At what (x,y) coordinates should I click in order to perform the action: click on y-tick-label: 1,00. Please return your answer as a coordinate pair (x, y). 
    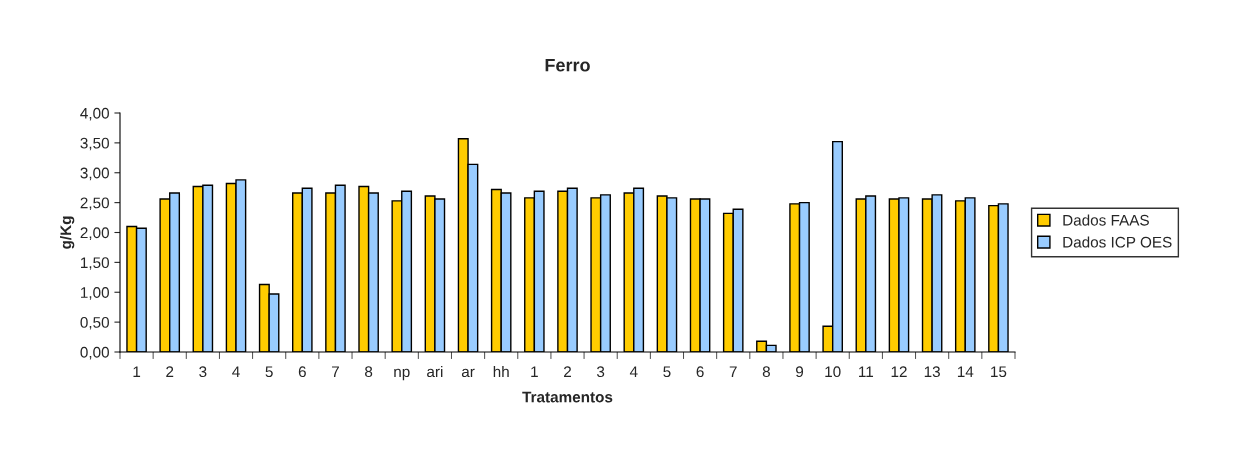
    Looking at the image, I should click on (95, 293).